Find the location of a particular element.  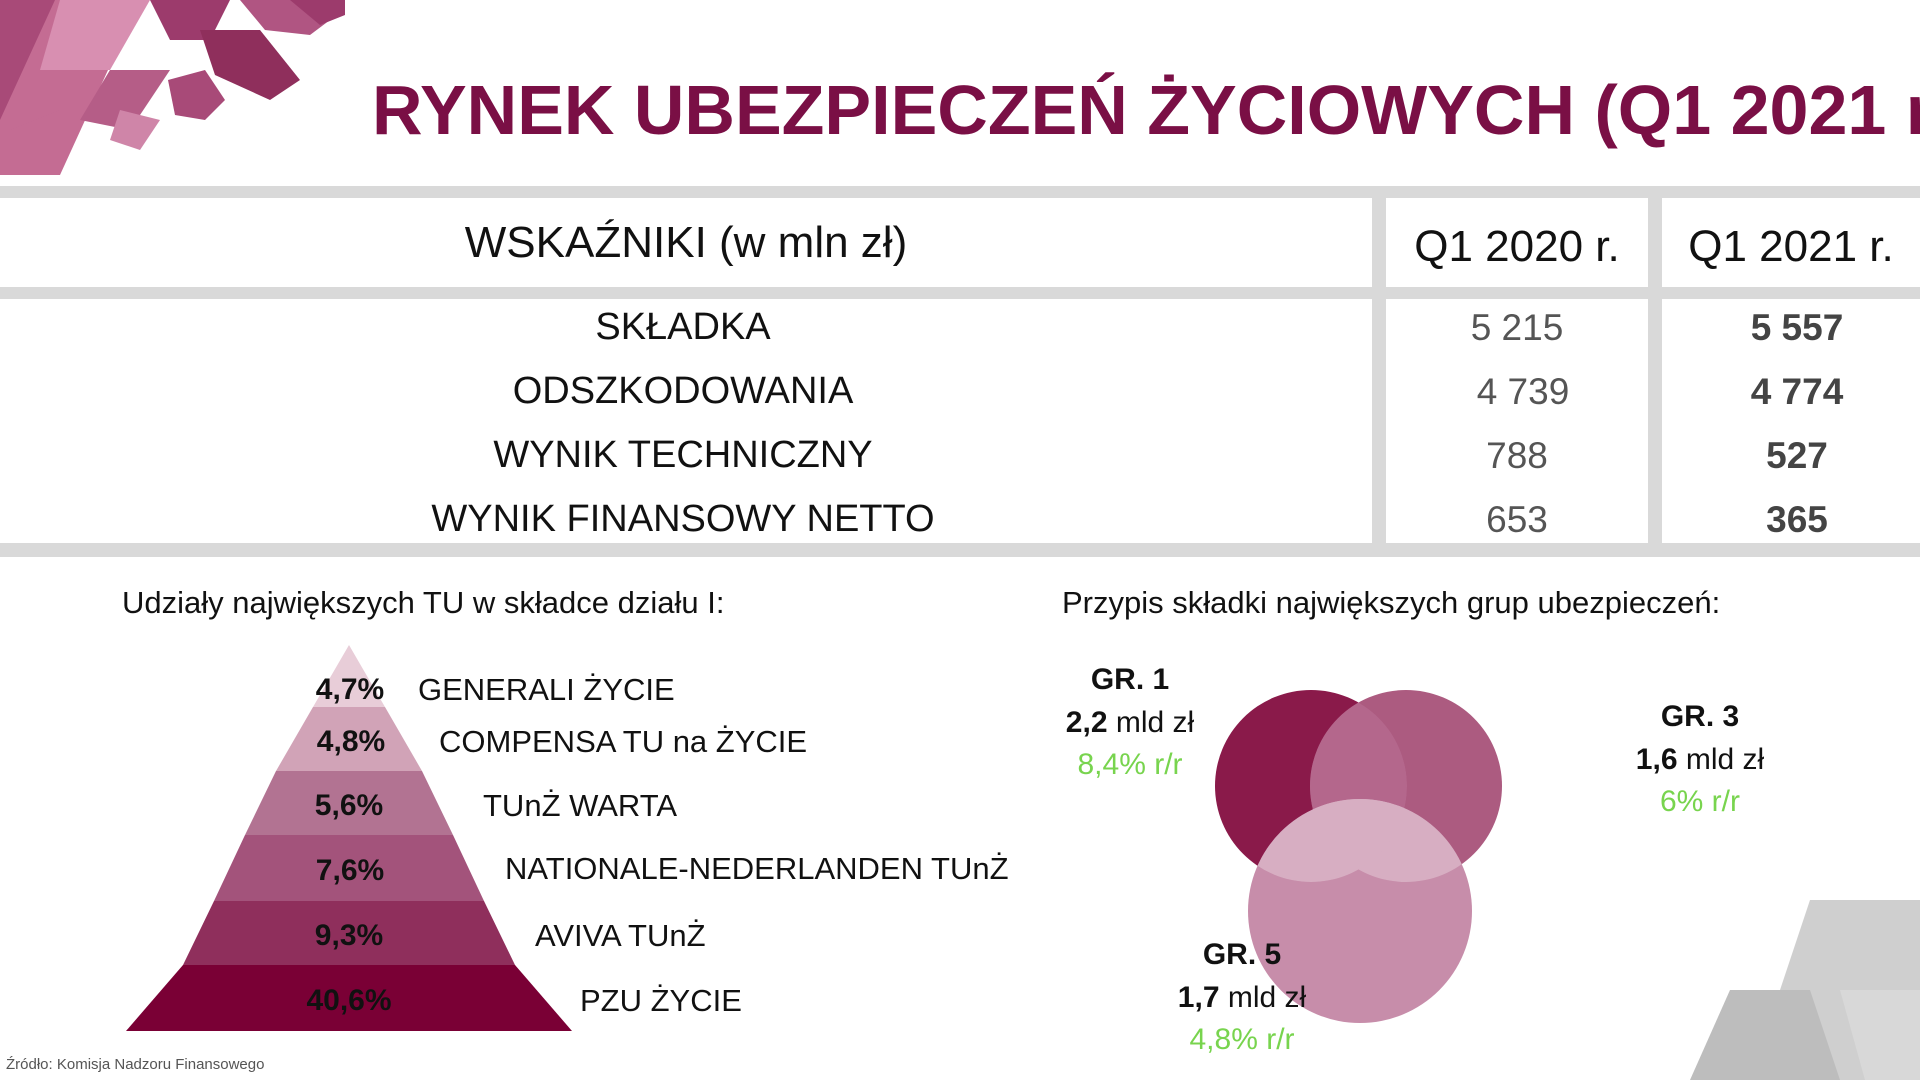

value-q1-2021: 5 557 is located at coordinates (1797, 327).